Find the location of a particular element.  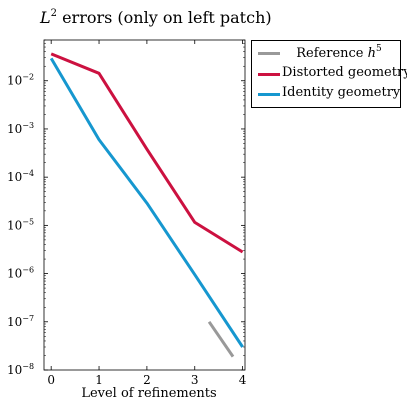

legend-label-distorted: Distorted geometry is located at coordinates (344, 72).